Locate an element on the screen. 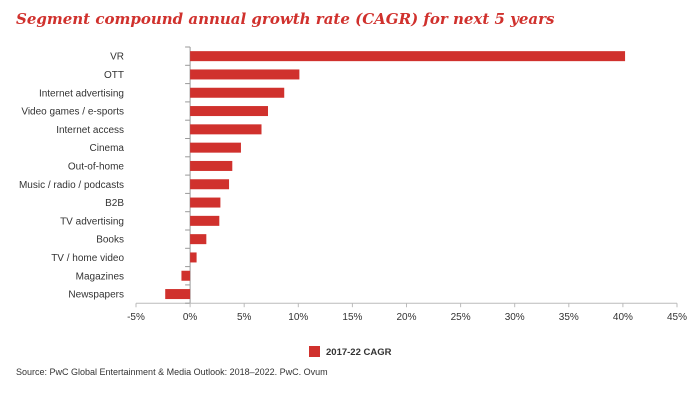 The height and width of the screenshot is (409, 700). category-label: Newspapers is located at coordinates (96, 295).